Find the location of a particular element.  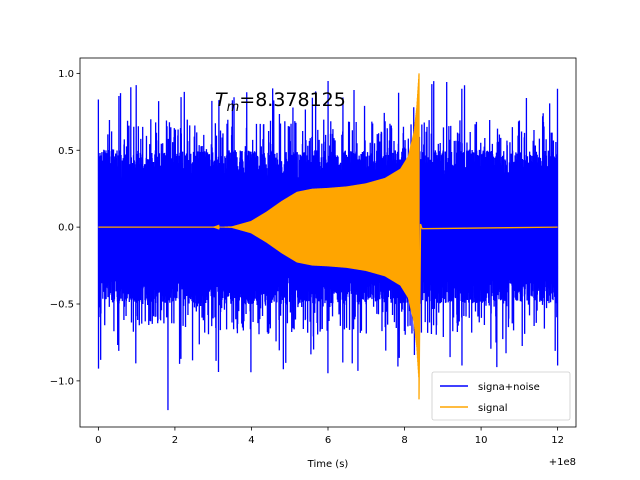

x-tick-label: 6 is located at coordinates (328, 440).